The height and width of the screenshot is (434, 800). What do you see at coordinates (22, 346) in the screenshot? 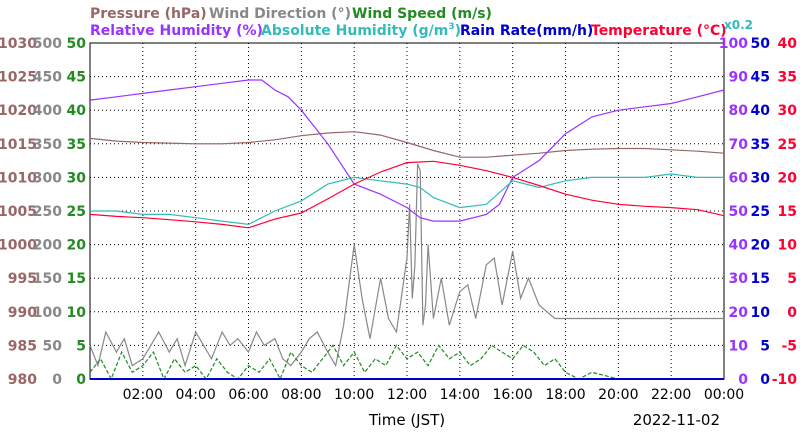
I see `pressure-tick: 985` at bounding box center [22, 346].